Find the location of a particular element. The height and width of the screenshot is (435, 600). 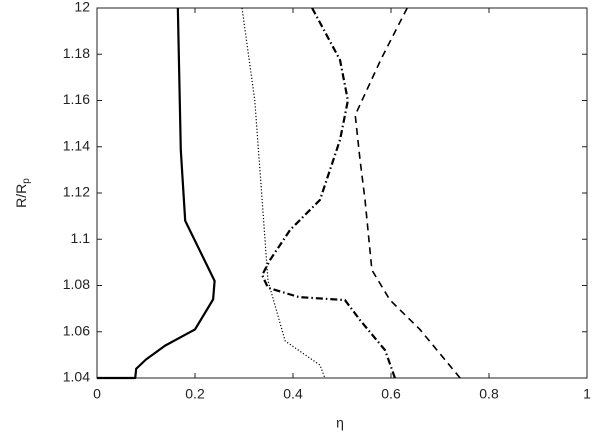

y-tick-label: 1.04 is located at coordinates (76, 377).